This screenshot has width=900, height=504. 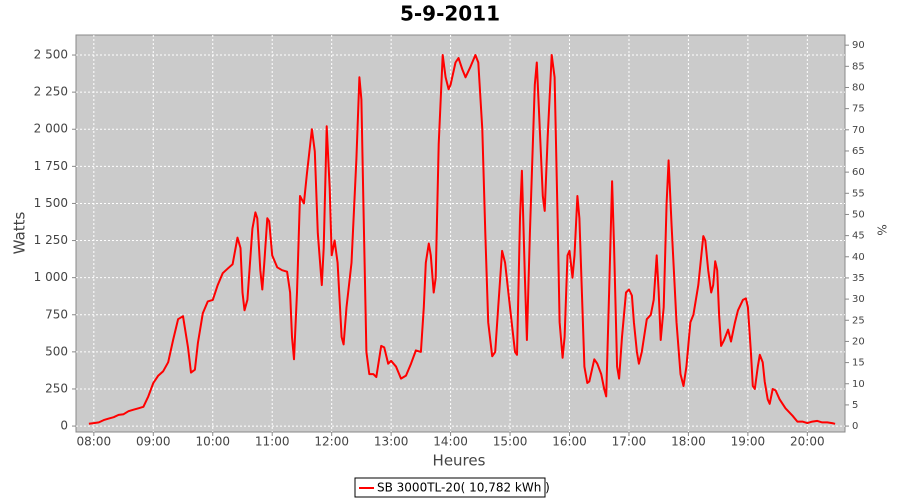 I want to click on y2-tick-label: 65, so click(x=858, y=151).